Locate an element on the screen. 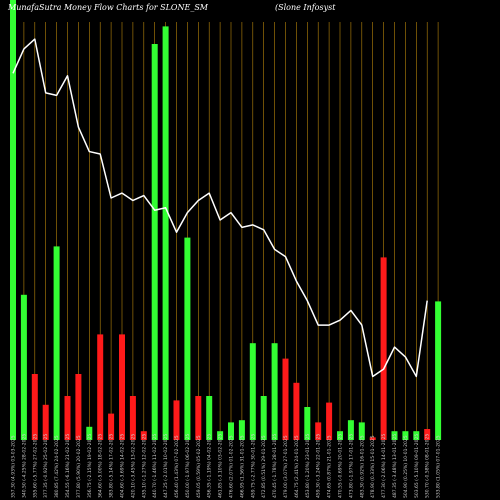 The height and width of the screenshot is (500, 500). x-tick-label: 456.35 (-1.19%) 04-02-2025 is located at coordinates (210, 466).